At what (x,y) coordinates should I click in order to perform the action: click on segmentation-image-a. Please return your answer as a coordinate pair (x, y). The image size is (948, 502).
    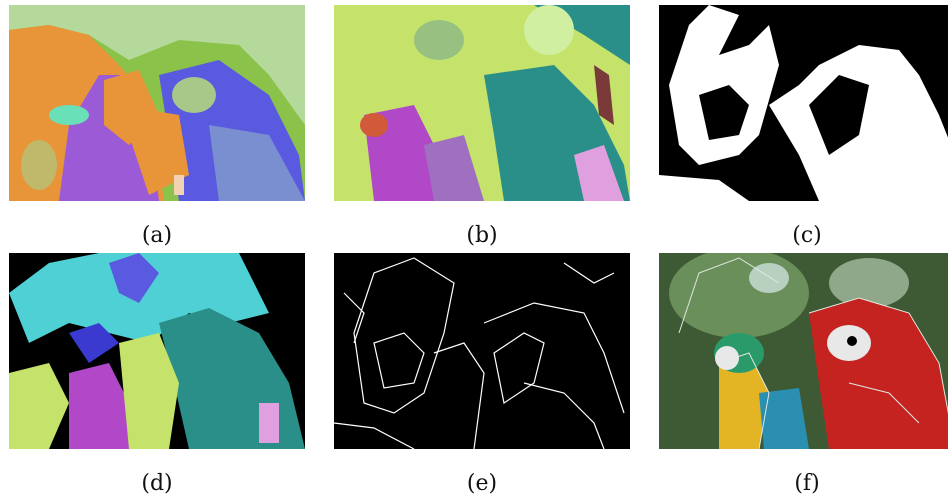
    Looking at the image, I should click on (157, 103).